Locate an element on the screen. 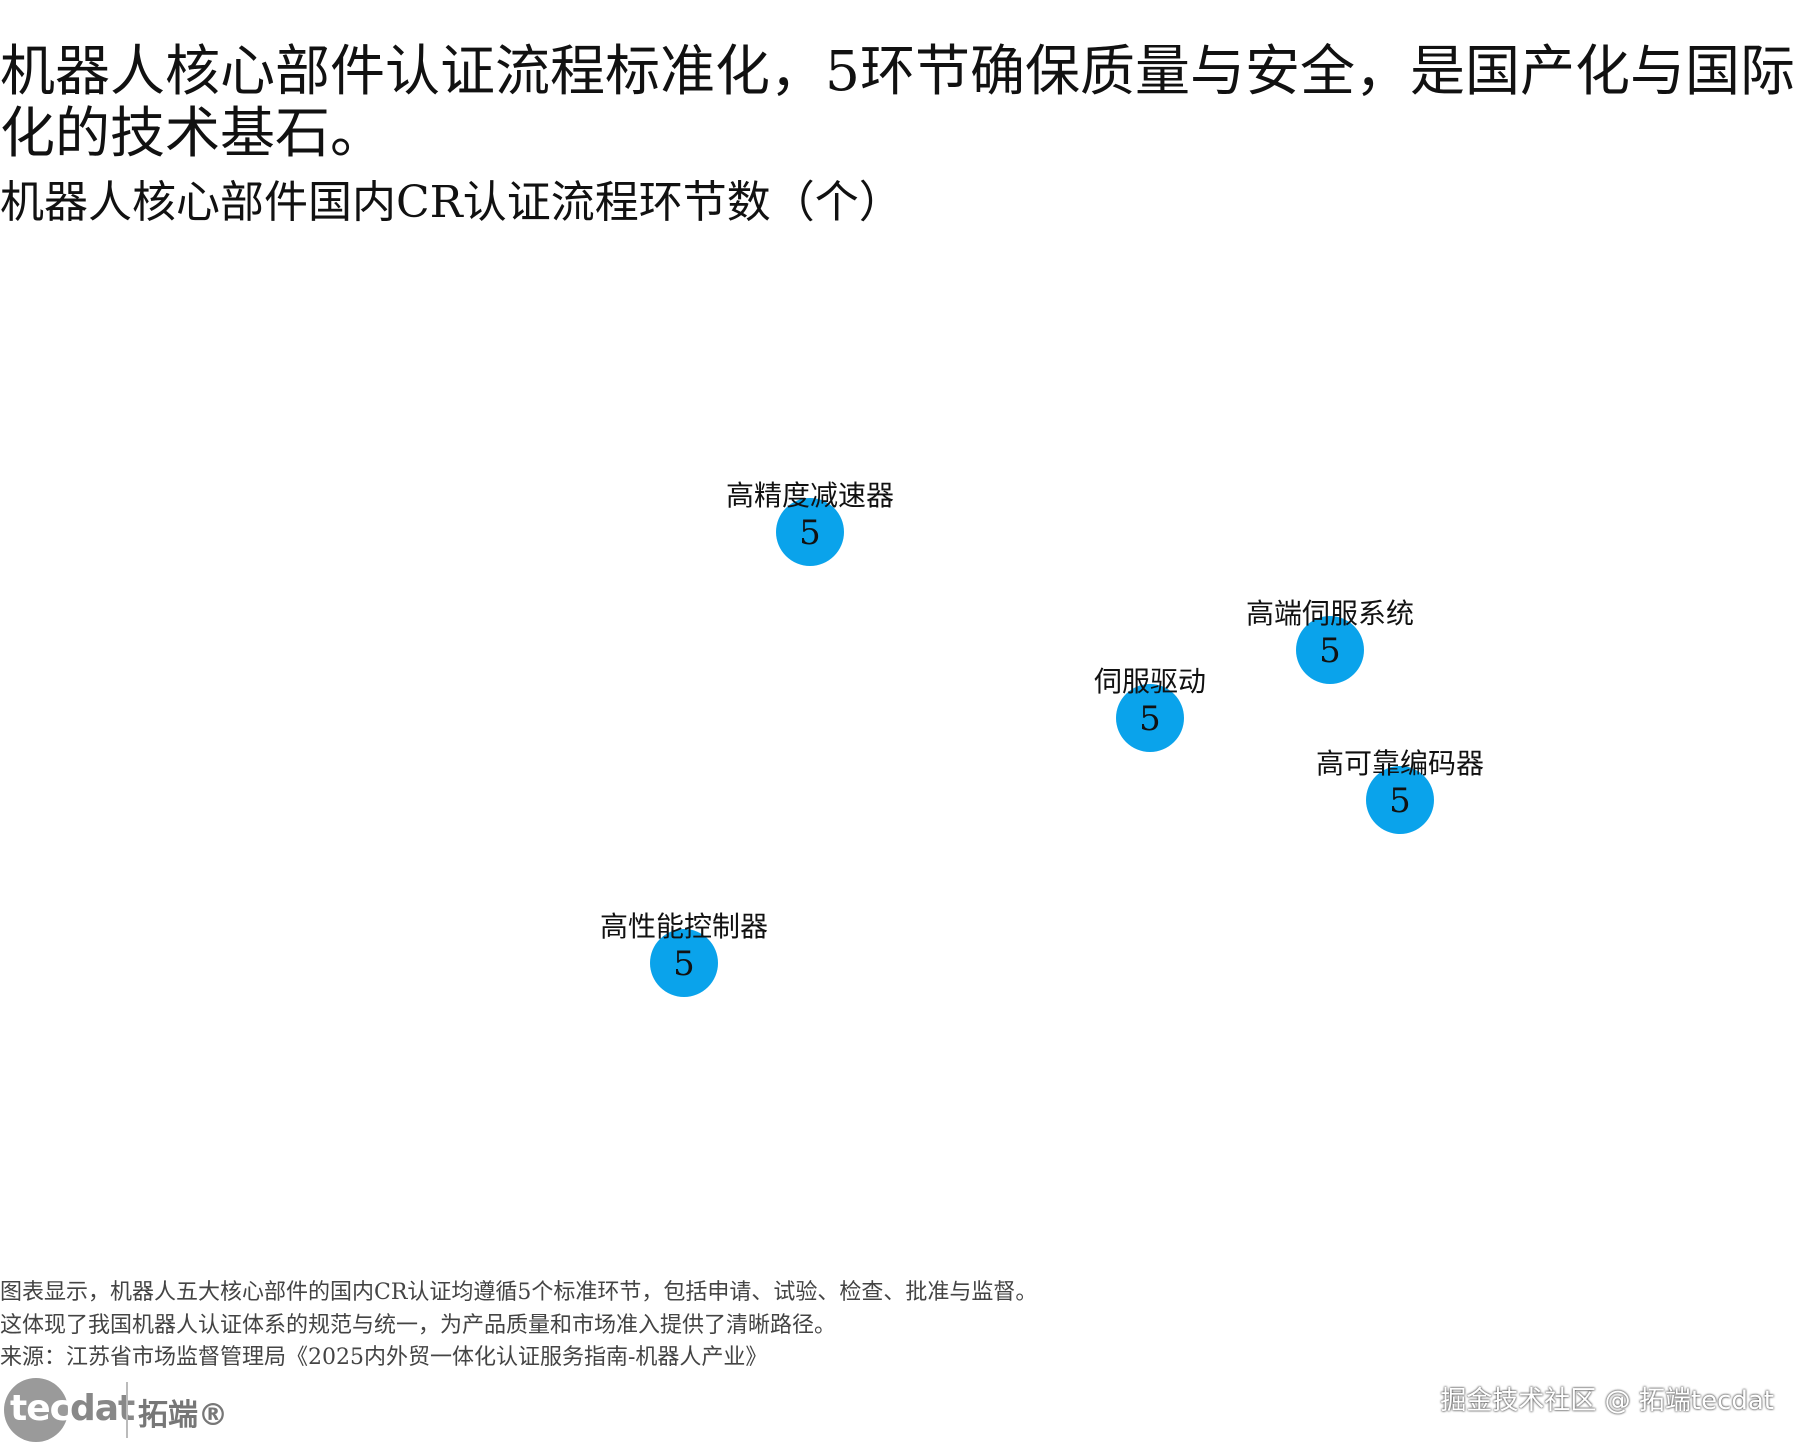  note-line-2: 这体现了我国机器人认证体系的规范与统一，为产品质量和市场准入提供了清晰路径。 is located at coordinates (418, 1325).